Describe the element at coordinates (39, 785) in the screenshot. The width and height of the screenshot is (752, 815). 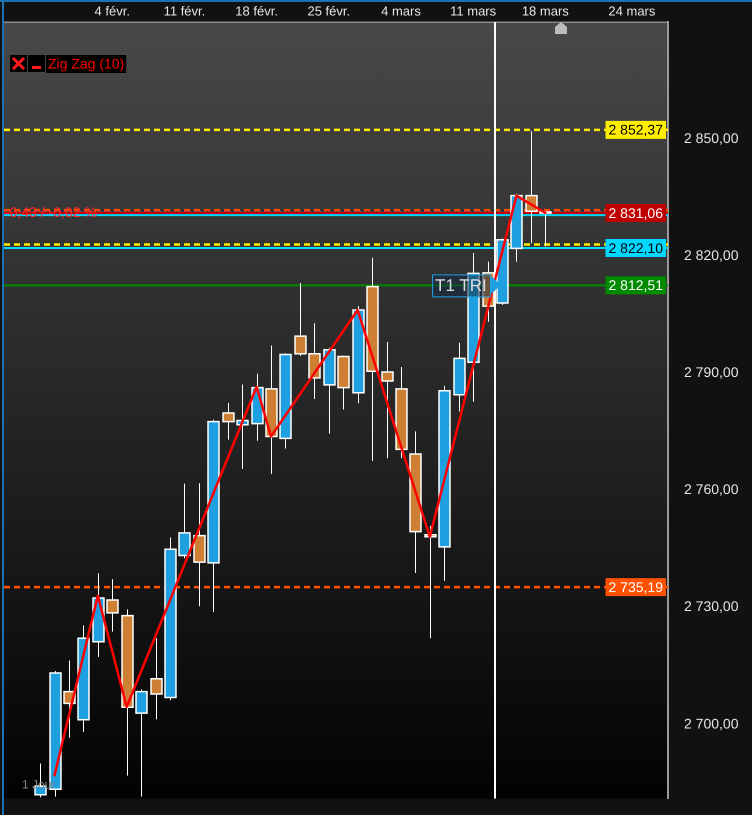
I see `annotation: 1 Jour` at that location.